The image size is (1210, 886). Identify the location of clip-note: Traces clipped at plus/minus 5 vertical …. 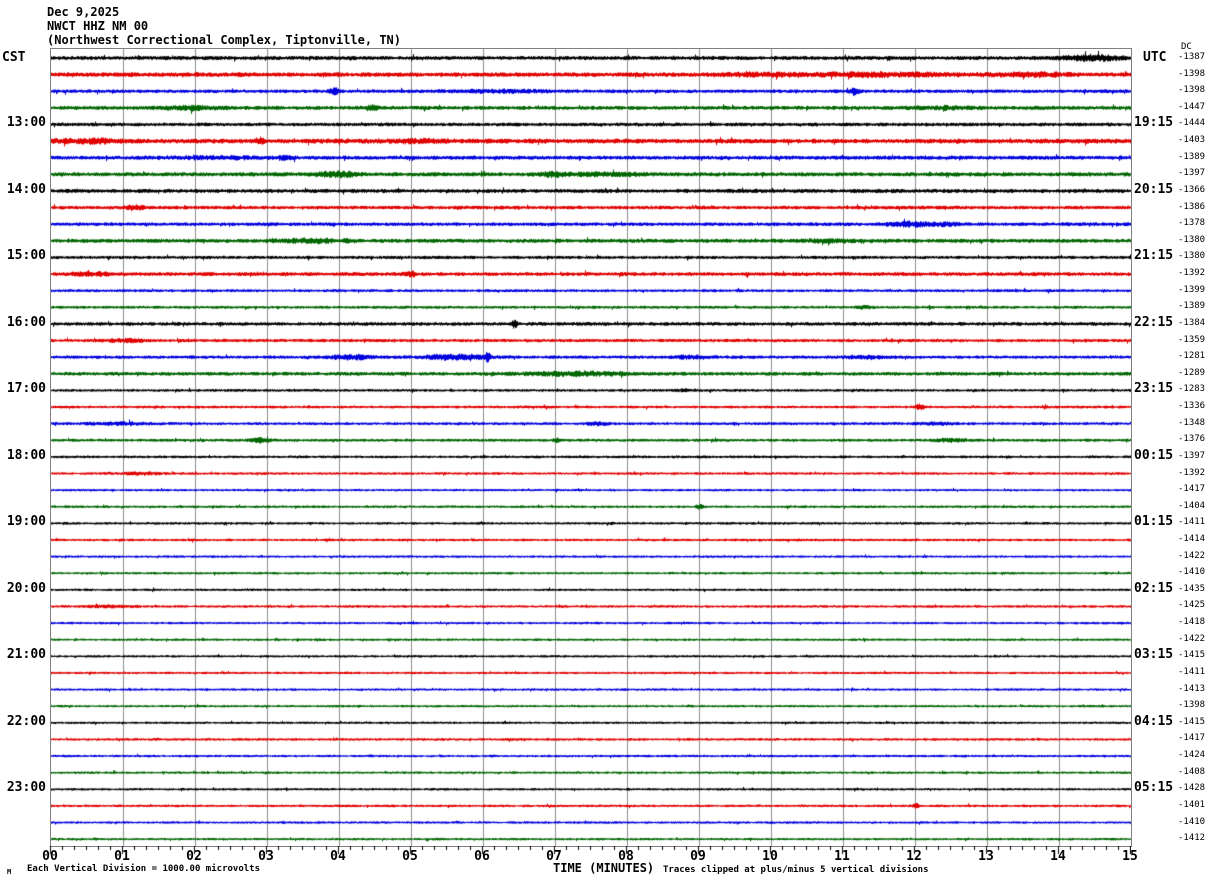
(796, 870).